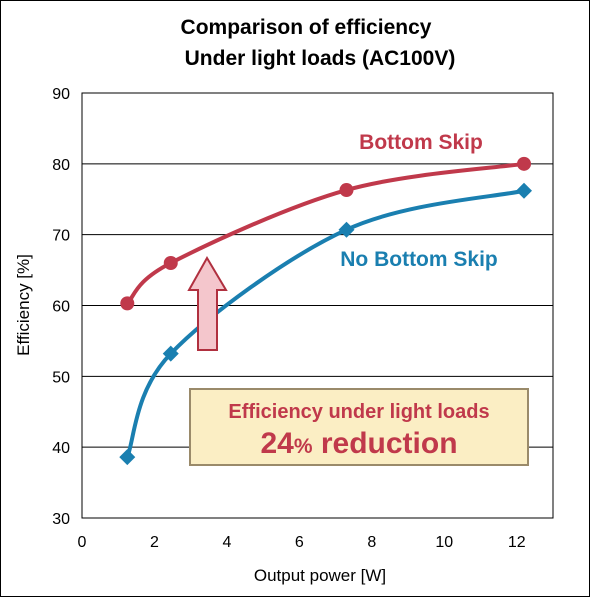  What do you see at coordinates (277, 443) in the screenshot?
I see `callout-value: 24` at bounding box center [277, 443].